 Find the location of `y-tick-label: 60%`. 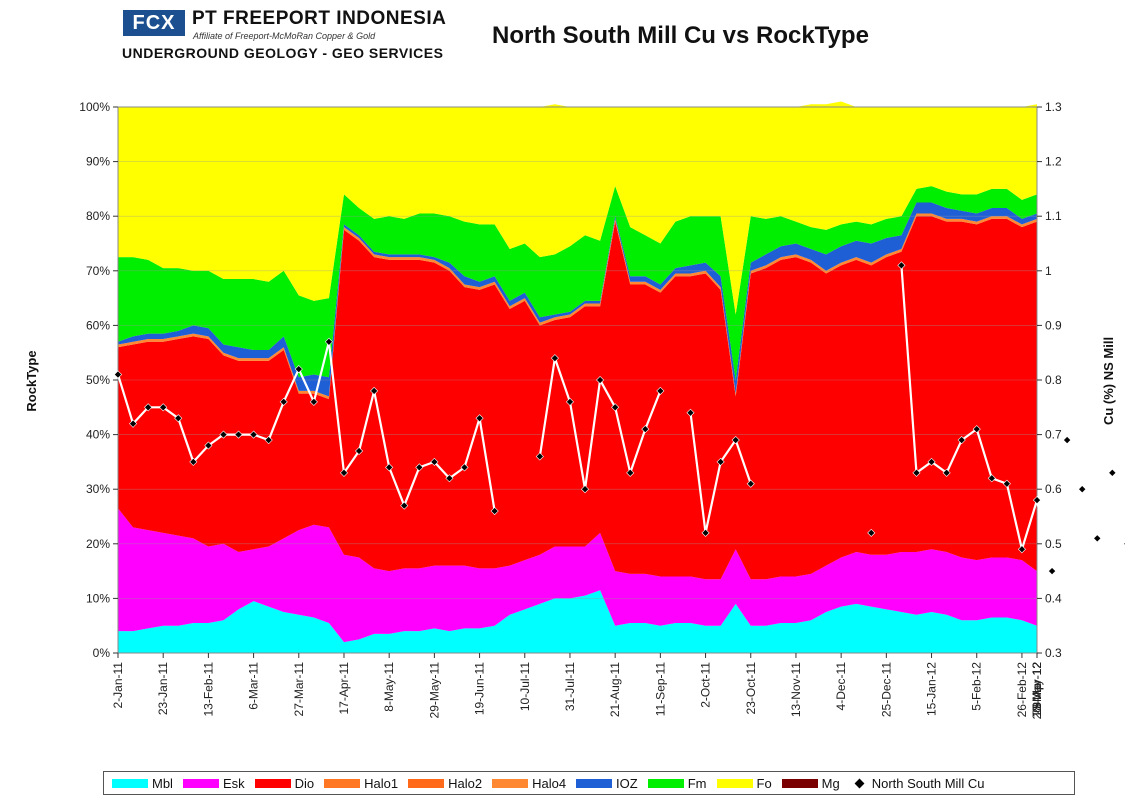

y-tick-label: 60% is located at coordinates (98, 325).